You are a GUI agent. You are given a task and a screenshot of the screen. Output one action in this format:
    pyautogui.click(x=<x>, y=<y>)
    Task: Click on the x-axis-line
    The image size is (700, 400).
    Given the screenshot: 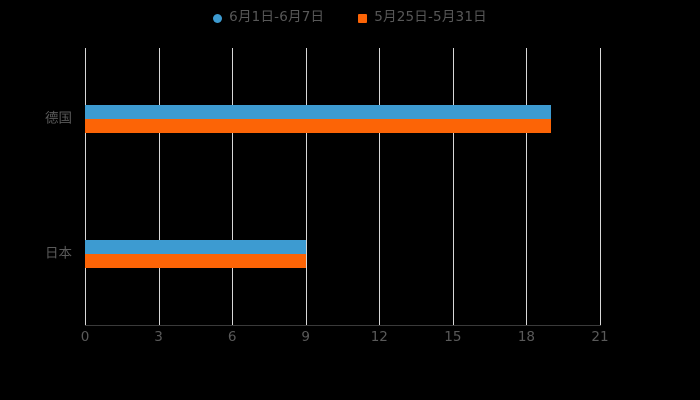 What is the action you would take?
    pyautogui.click(x=343, y=325)
    